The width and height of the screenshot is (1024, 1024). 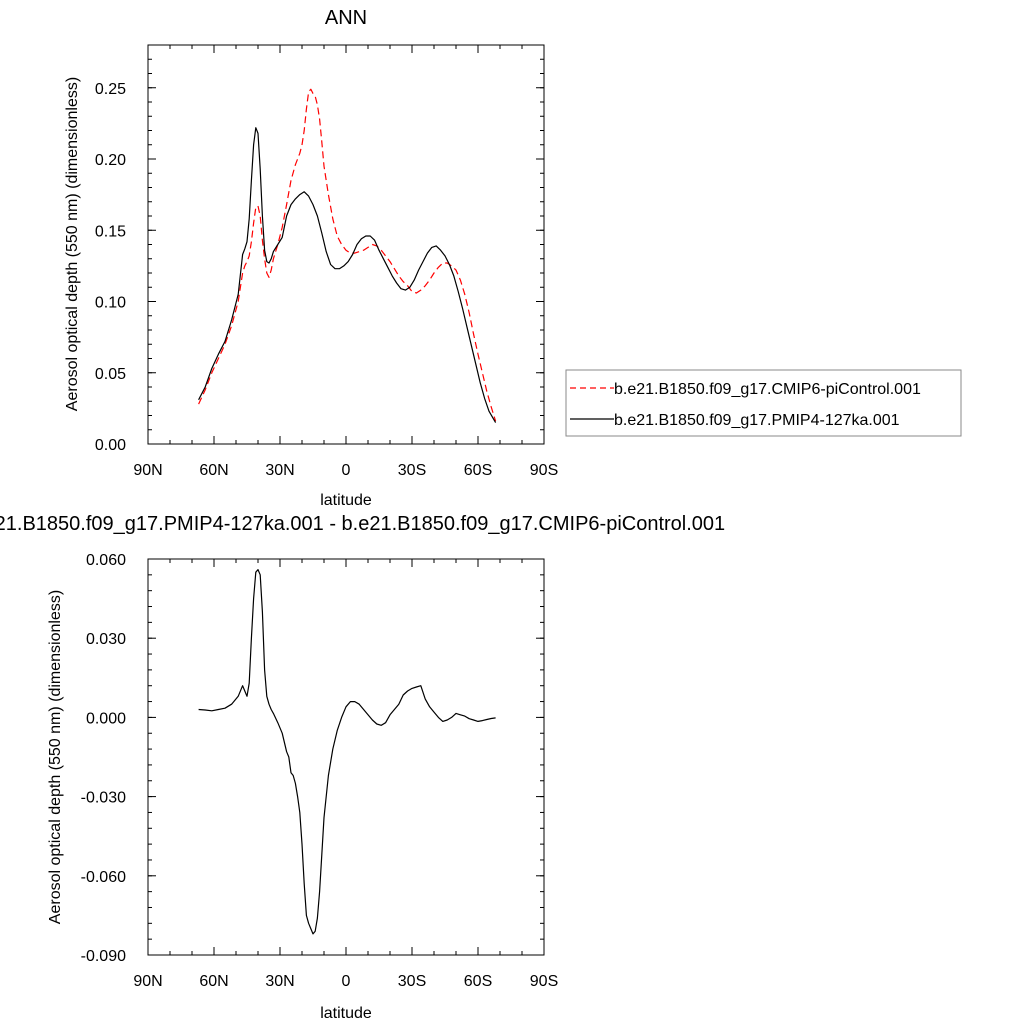 I want to click on y-tick-label: -0.090, so click(x=103, y=956).